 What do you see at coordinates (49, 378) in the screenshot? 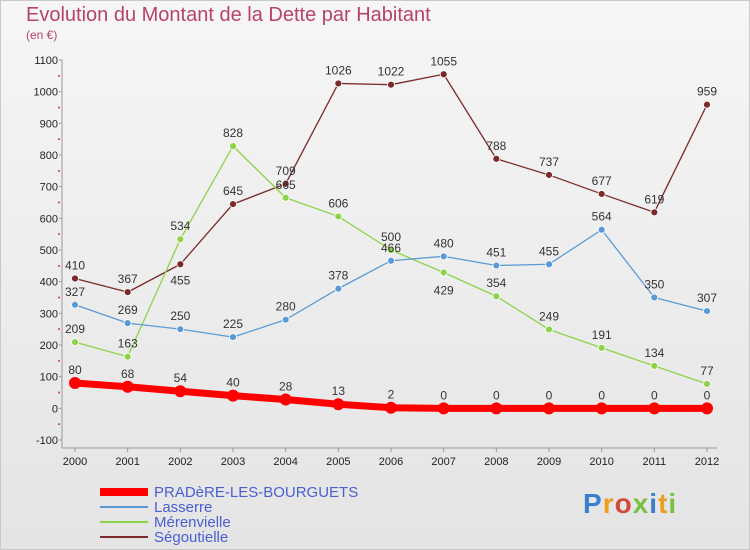
I see `y-tick-label: 100` at bounding box center [49, 378].